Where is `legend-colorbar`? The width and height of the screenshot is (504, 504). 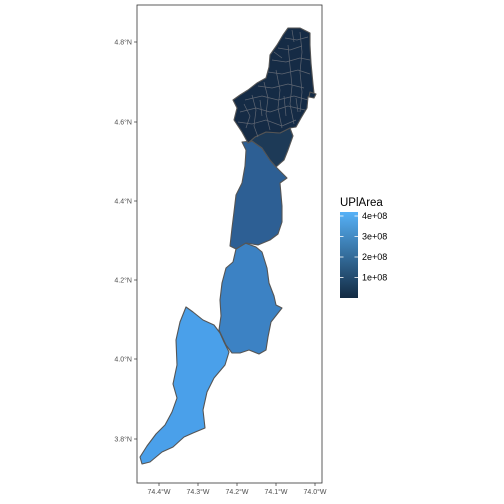
legend-colorbar is located at coordinates (349, 255).